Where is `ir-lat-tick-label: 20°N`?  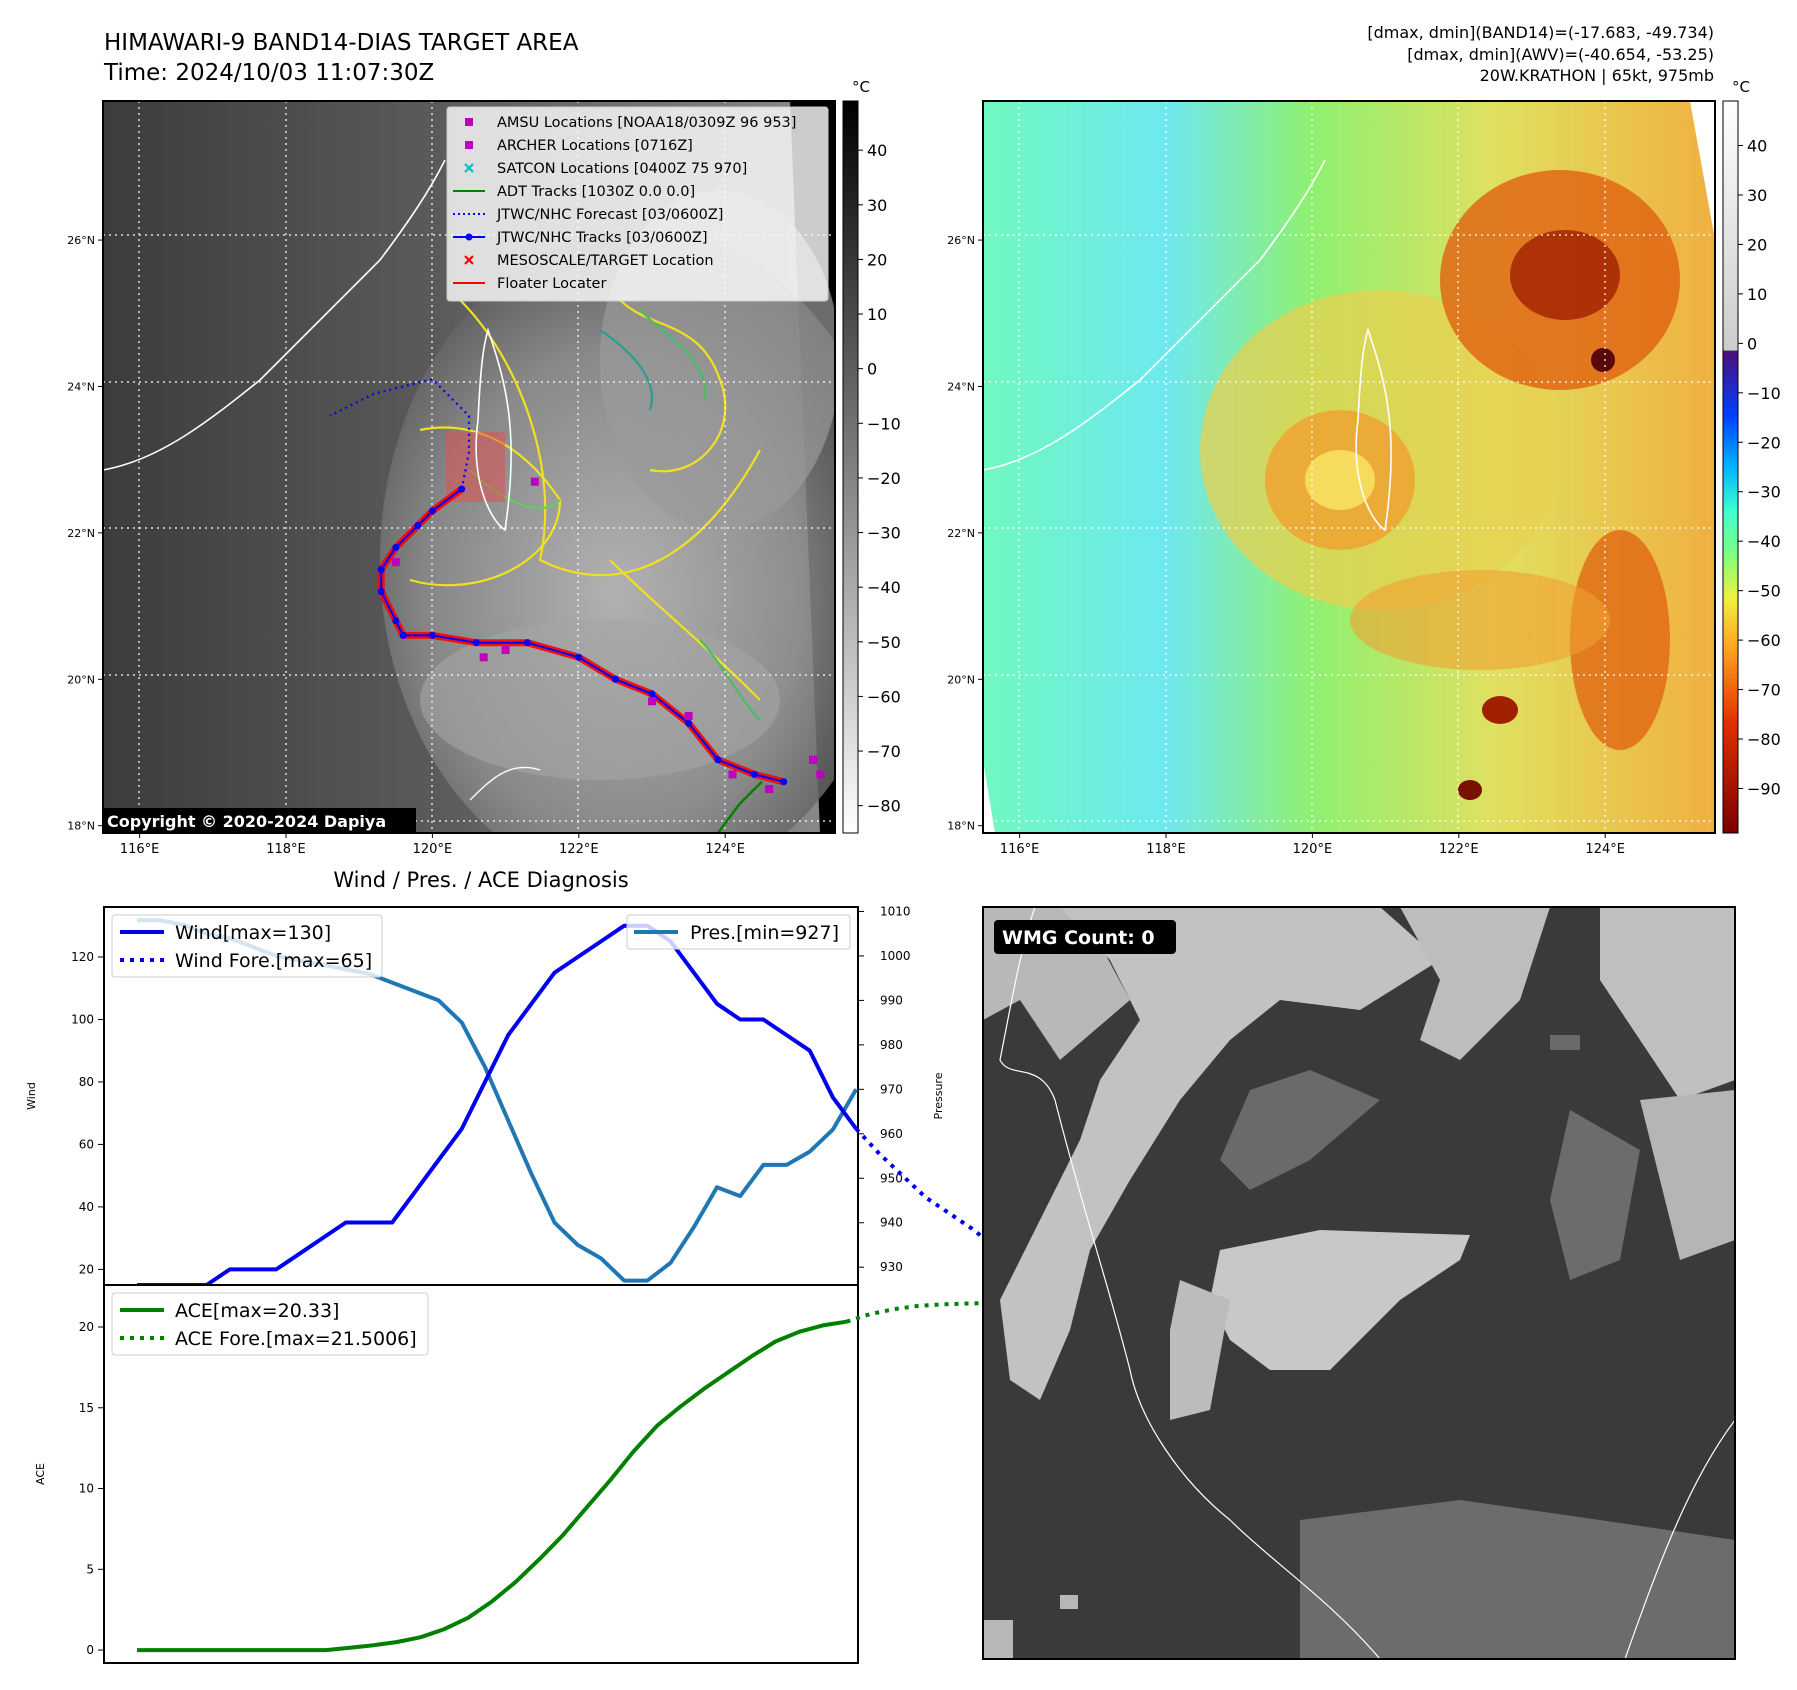 ir-lat-tick-label: 20°N is located at coordinates (81, 679).